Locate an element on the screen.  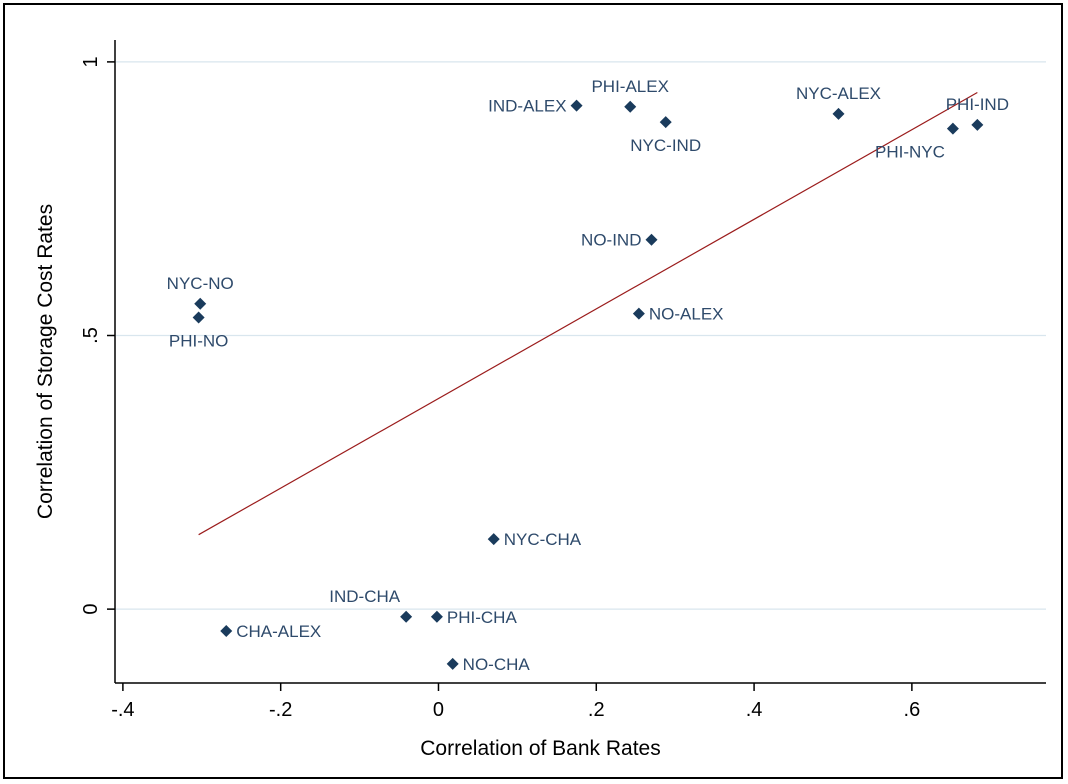
point-label: NYC-ALEX is located at coordinates (838, 93).